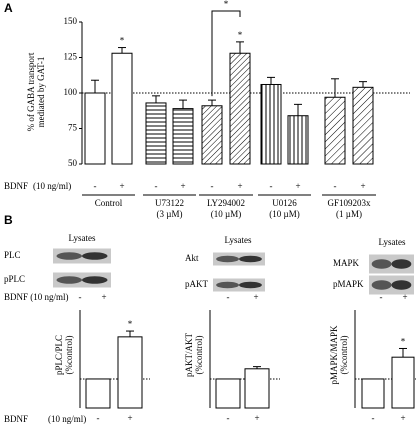 This screenshot has height=426, width=416. What do you see at coordinates (8, 220) in the screenshot?
I see `panel-label: B` at bounding box center [8, 220].